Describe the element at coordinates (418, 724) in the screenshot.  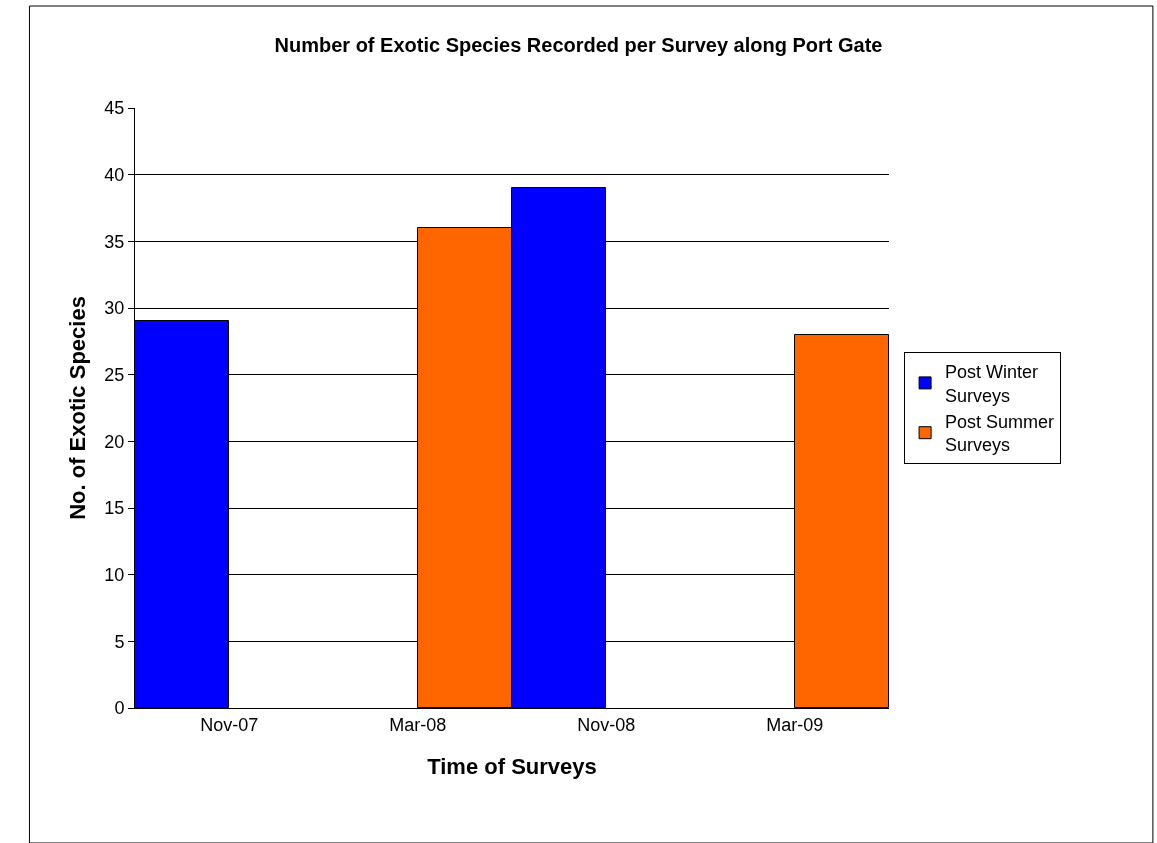
I see `x-tick-label: Mar-08` at that location.